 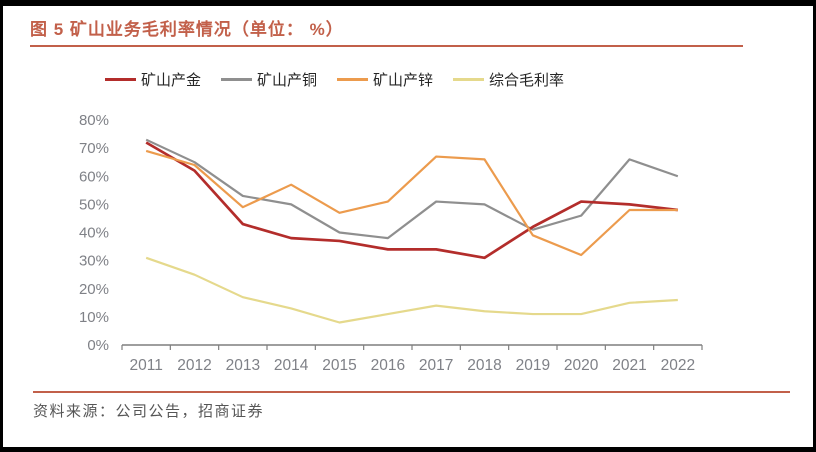 I want to click on y-axis-label: 20%, so click(x=94, y=289).